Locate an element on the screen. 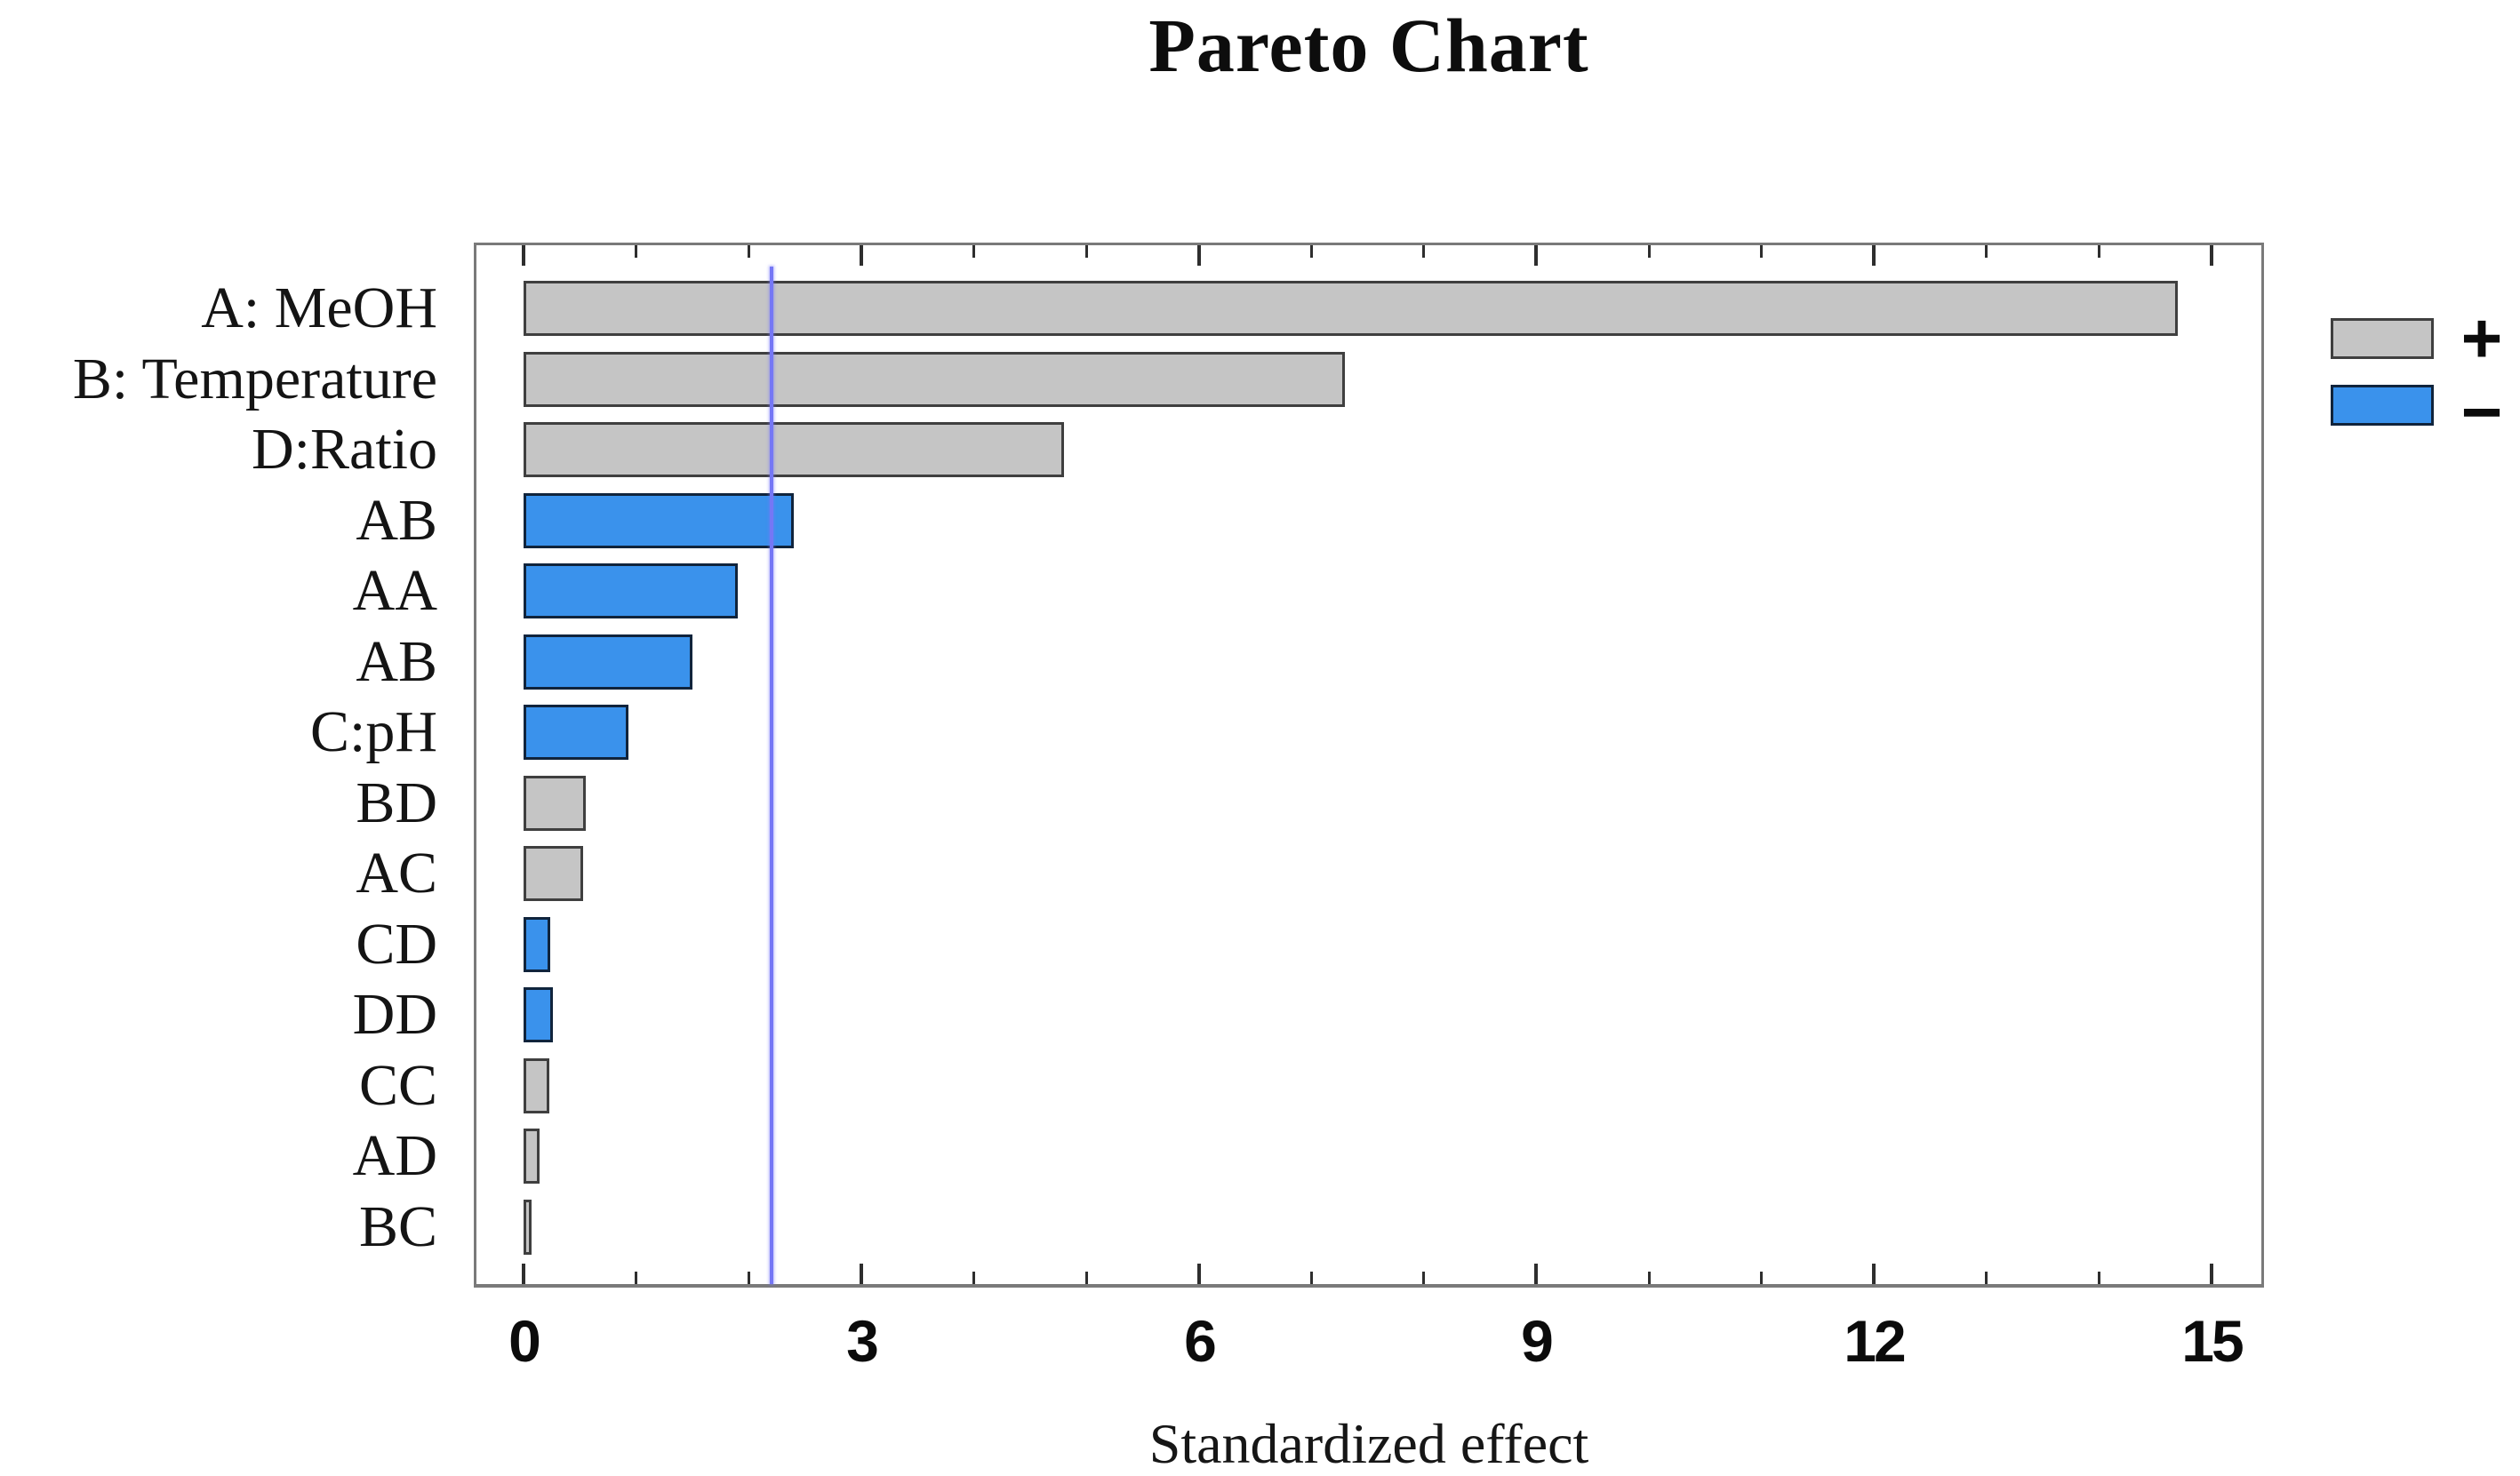  bar-d-ratio is located at coordinates (794, 449).